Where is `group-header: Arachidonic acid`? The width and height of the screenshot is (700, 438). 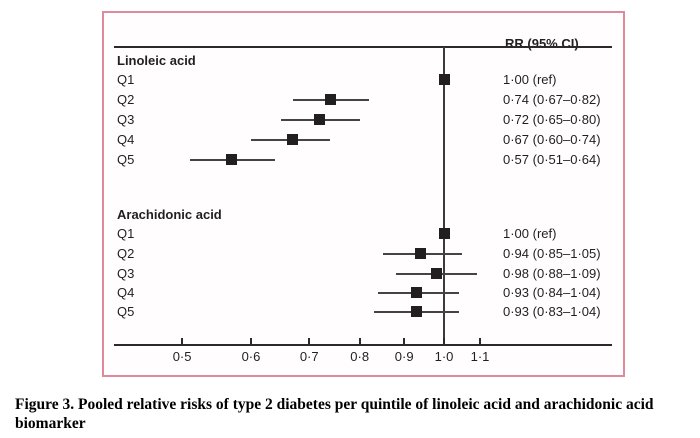 group-header: Arachidonic acid is located at coordinates (169, 214).